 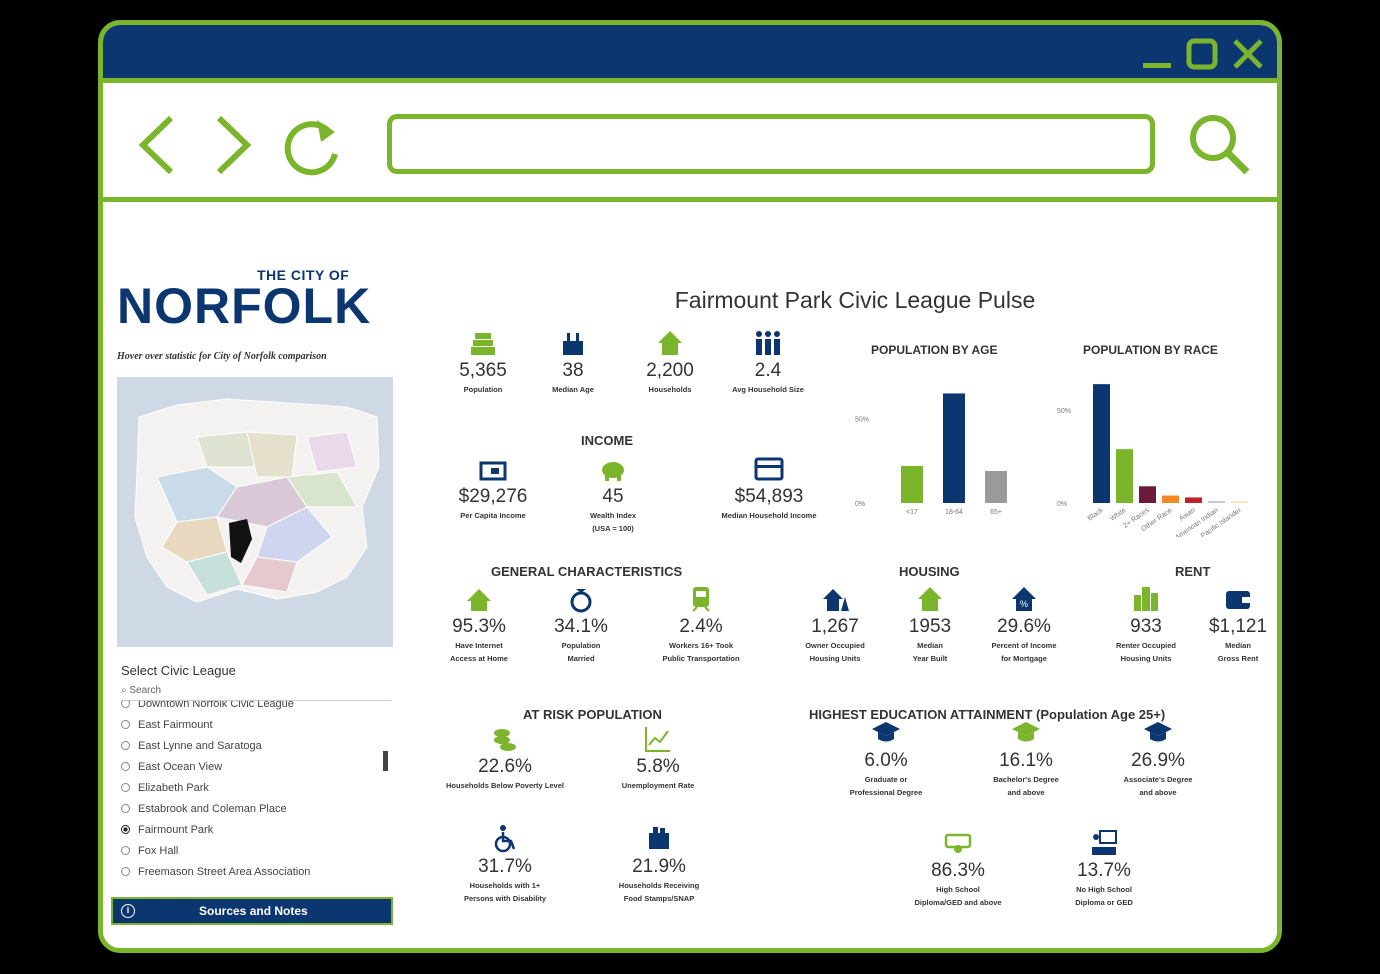 I want to click on league-search-input: ⌕ Search, so click(x=256, y=693).